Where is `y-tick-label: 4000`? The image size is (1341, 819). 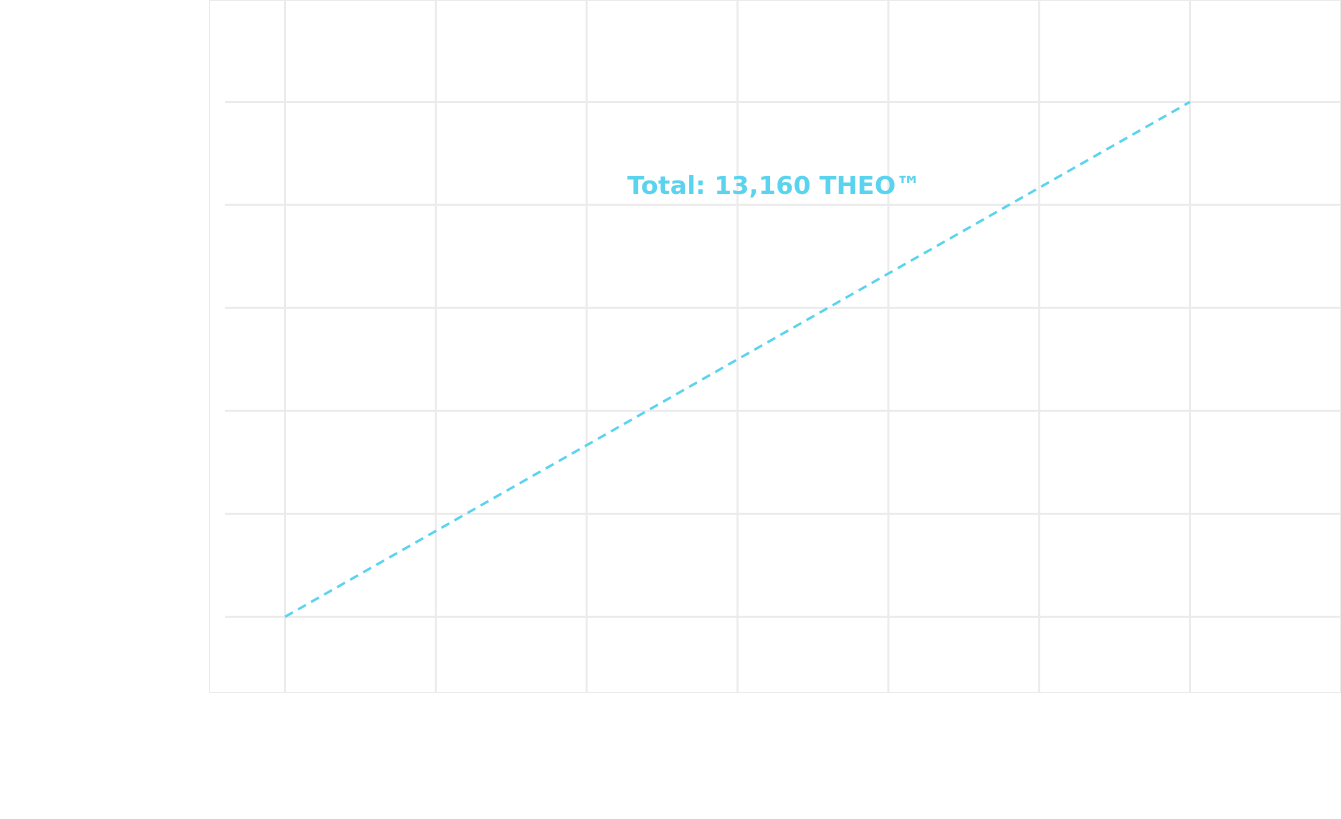 y-tick-label: 4000 is located at coordinates (157, 617).